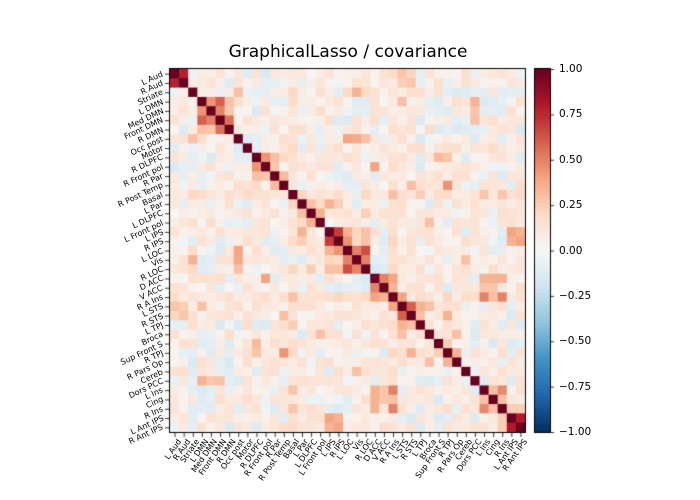  What do you see at coordinates (571, 69) in the screenshot?
I see `colorbar-tick-label: 1.00` at bounding box center [571, 69].